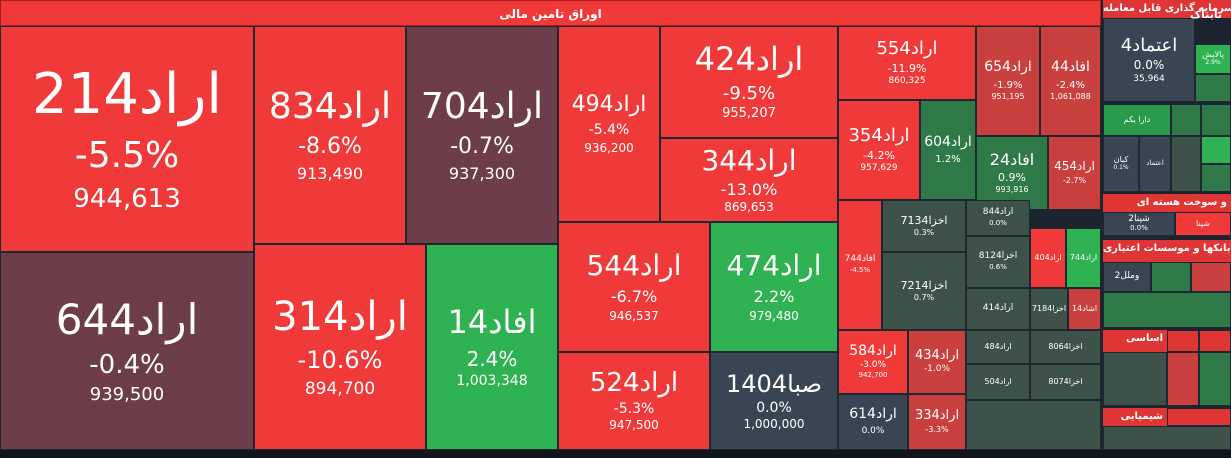 This screenshot has height=458, width=1231. I want to click on tile-etemad4: اعتماد4 0.0% 35,964, so click(1149, 60).